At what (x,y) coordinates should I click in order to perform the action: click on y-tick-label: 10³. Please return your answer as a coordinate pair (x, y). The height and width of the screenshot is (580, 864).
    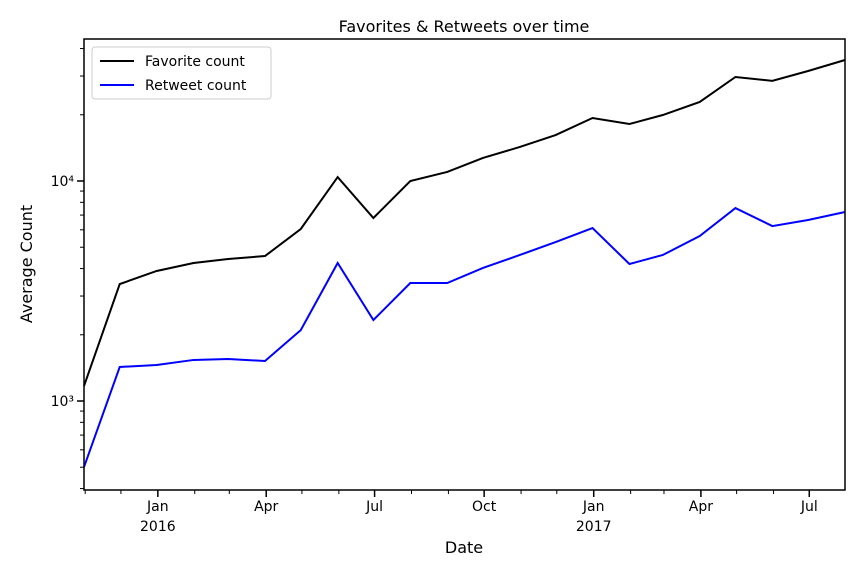
    Looking at the image, I should click on (62, 402).